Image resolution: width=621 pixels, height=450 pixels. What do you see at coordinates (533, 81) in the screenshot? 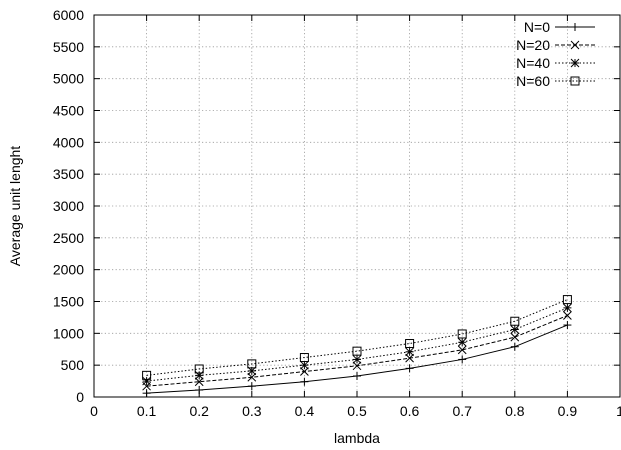
I see `legend-label: N=60` at bounding box center [533, 81].